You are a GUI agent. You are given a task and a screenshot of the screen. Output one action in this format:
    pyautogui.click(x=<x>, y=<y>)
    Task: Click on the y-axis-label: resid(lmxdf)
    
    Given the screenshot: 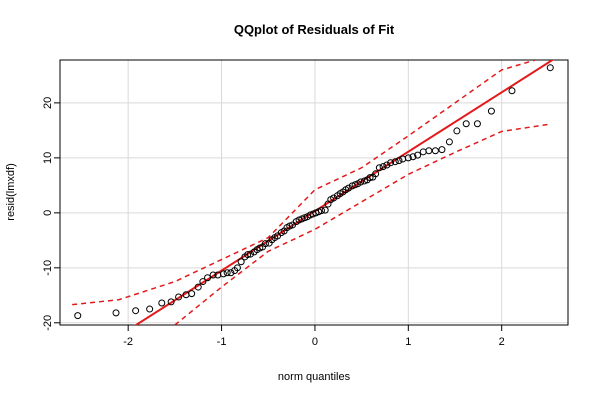 What is the action you would take?
    pyautogui.click(x=11, y=191)
    